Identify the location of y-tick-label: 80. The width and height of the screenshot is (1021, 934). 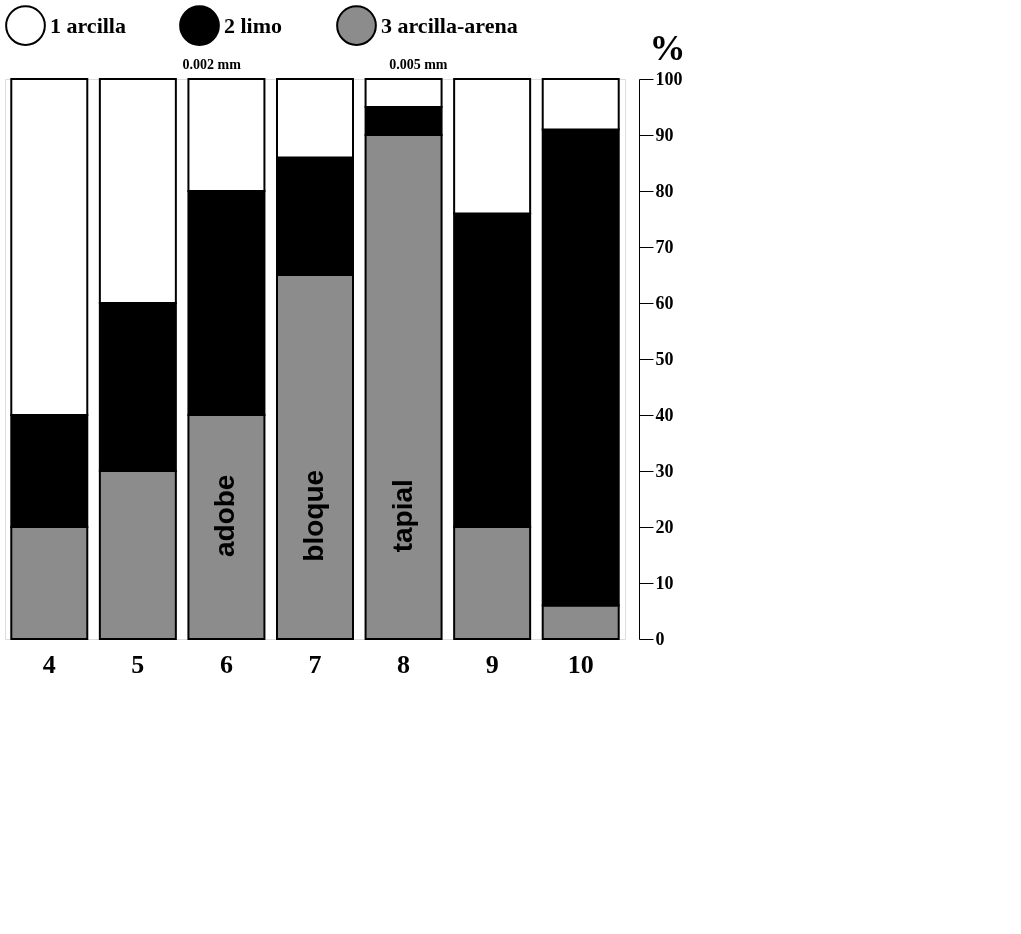
(664, 190).